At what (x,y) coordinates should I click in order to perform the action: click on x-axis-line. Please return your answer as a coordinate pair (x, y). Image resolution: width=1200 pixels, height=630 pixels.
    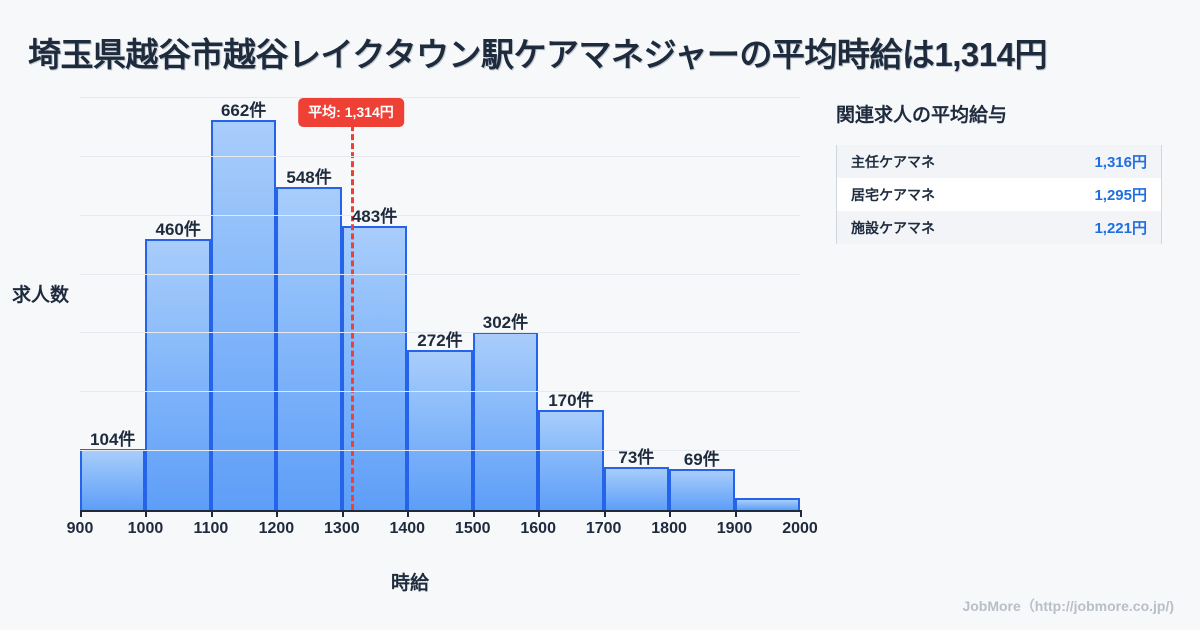
    Looking at the image, I should click on (440, 511).